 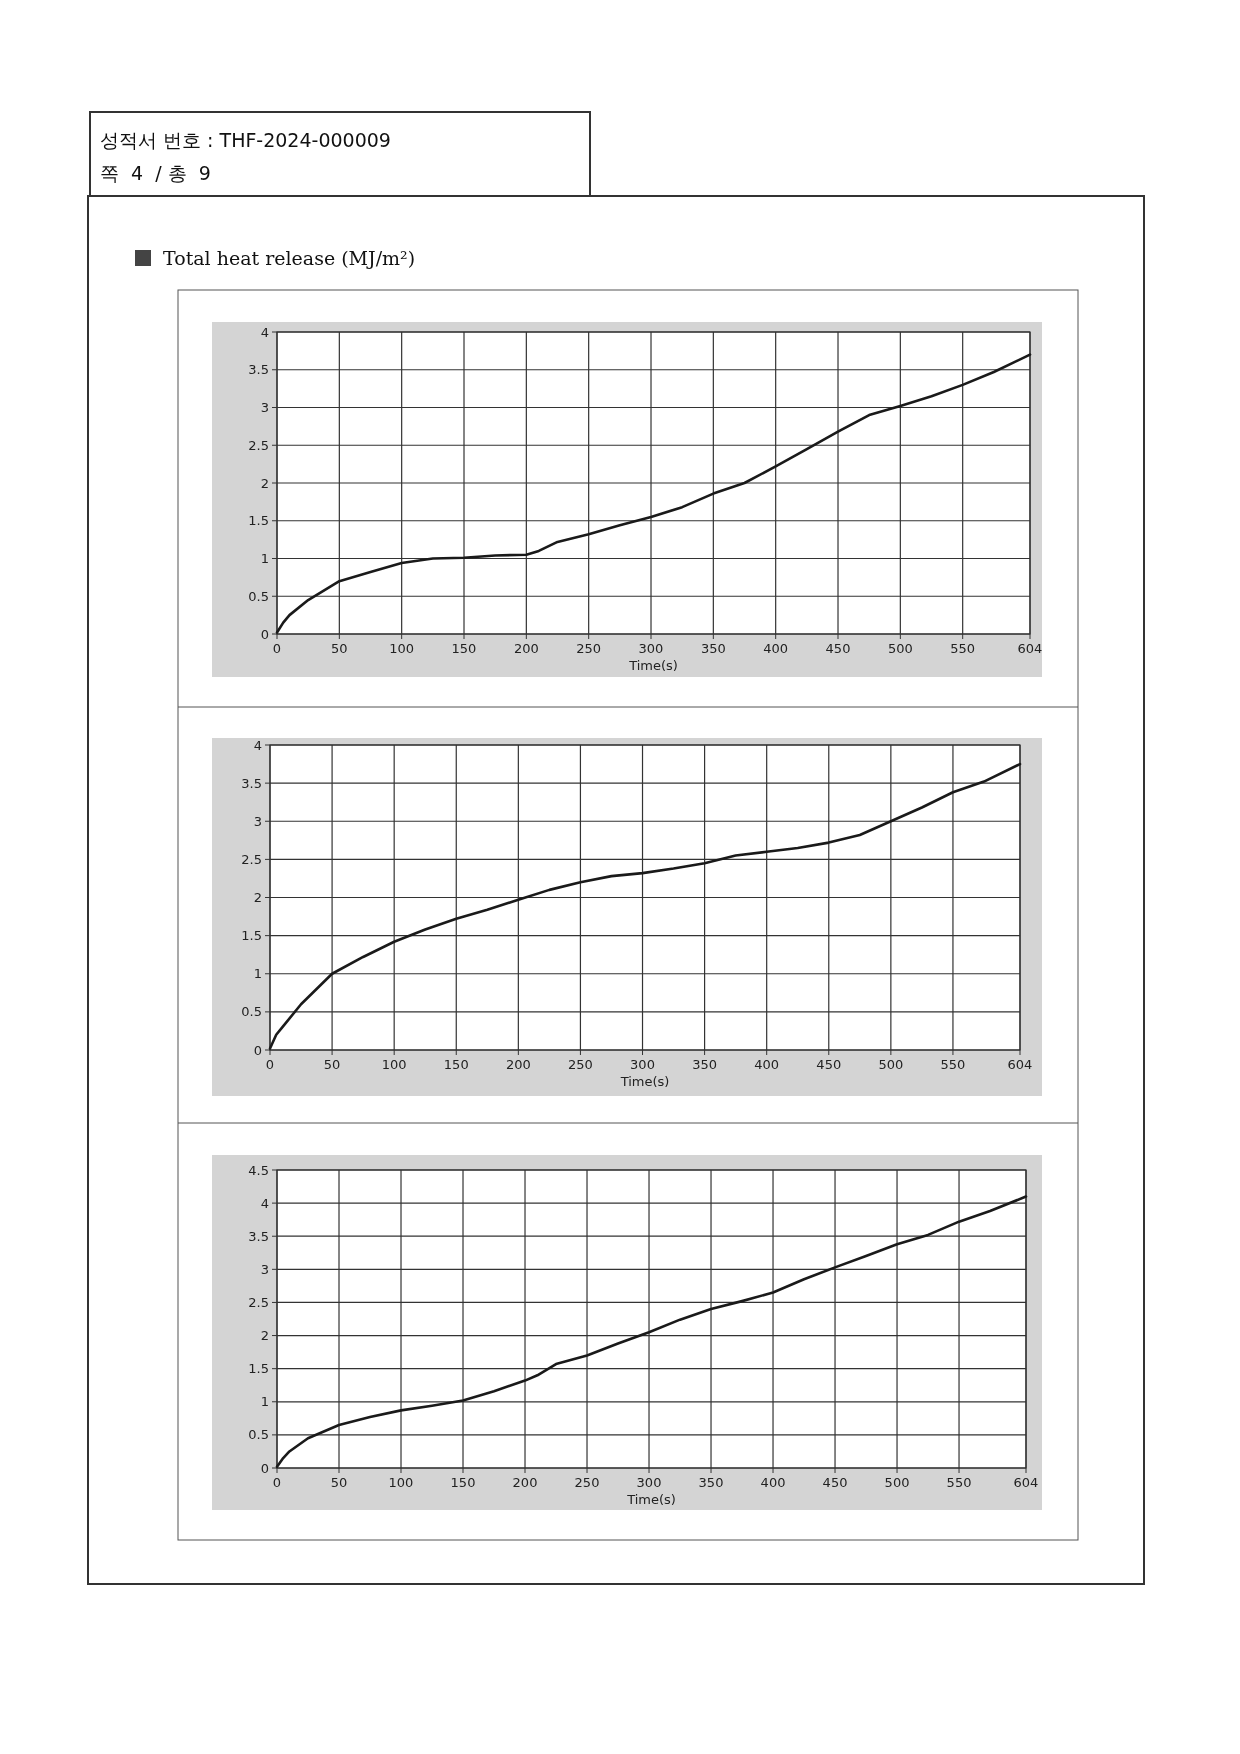 What do you see at coordinates (245, 140) in the screenshot?
I see `text: 성적서 번호 : THF-2024-000009` at bounding box center [245, 140].